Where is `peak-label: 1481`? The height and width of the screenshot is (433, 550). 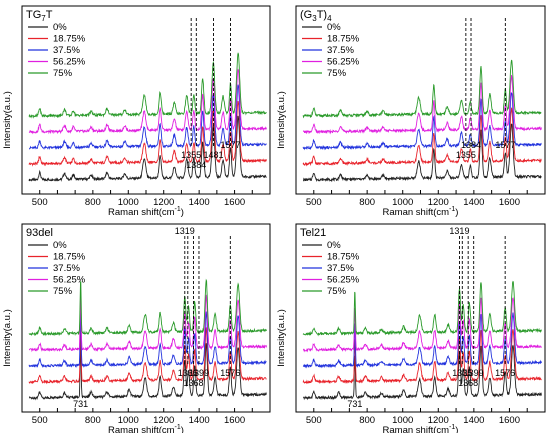 peak-label: 1481 is located at coordinates (213, 155).